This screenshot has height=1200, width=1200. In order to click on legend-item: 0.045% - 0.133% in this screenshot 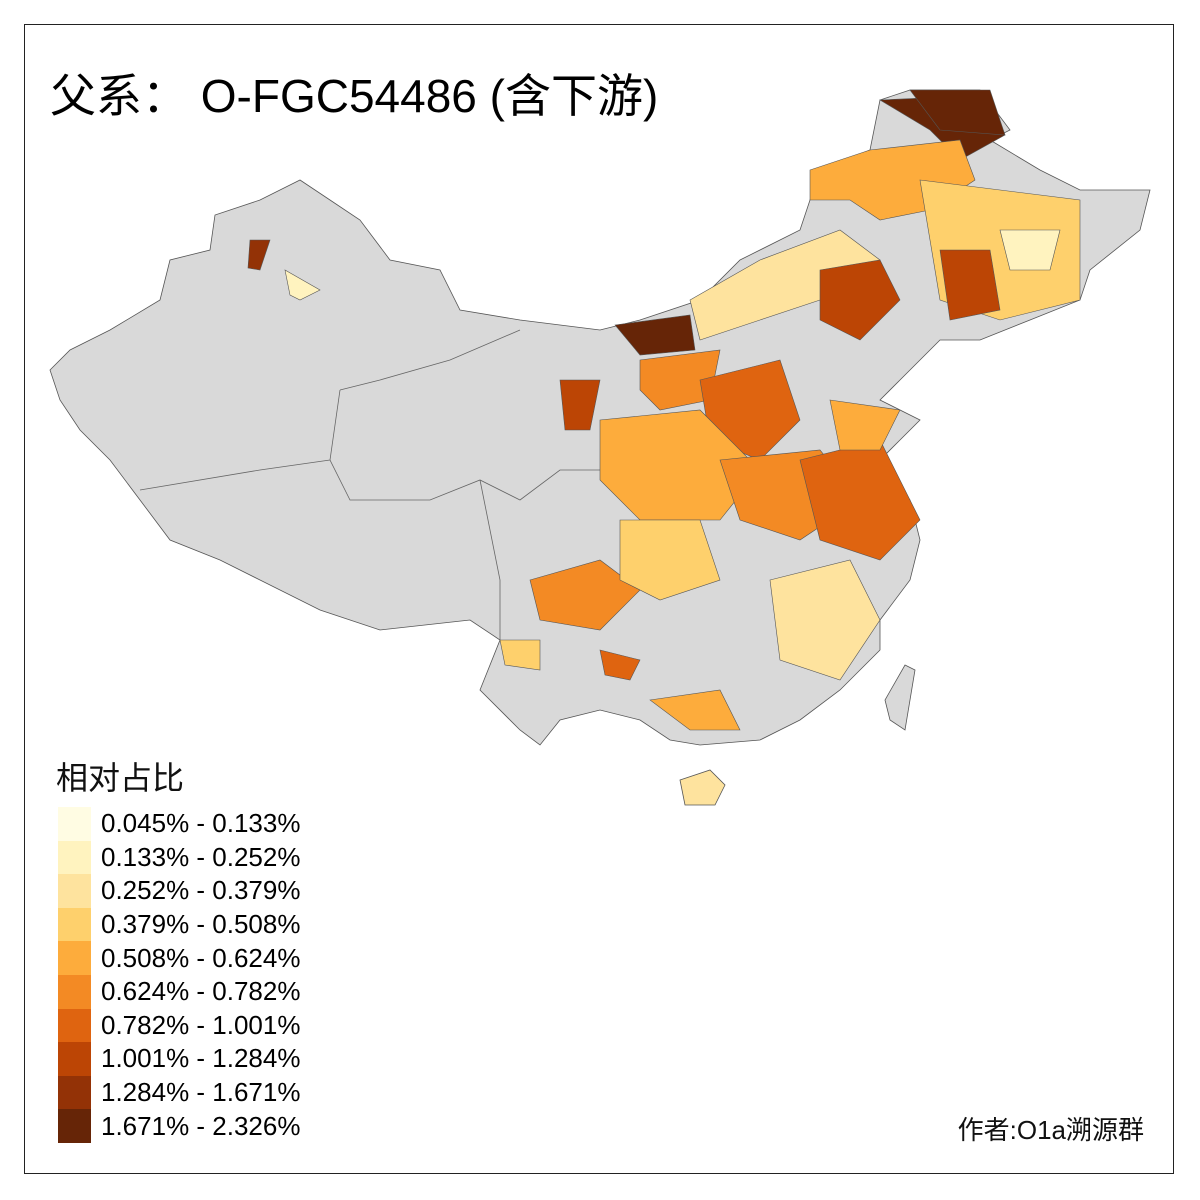, I will do `click(179, 824)`.